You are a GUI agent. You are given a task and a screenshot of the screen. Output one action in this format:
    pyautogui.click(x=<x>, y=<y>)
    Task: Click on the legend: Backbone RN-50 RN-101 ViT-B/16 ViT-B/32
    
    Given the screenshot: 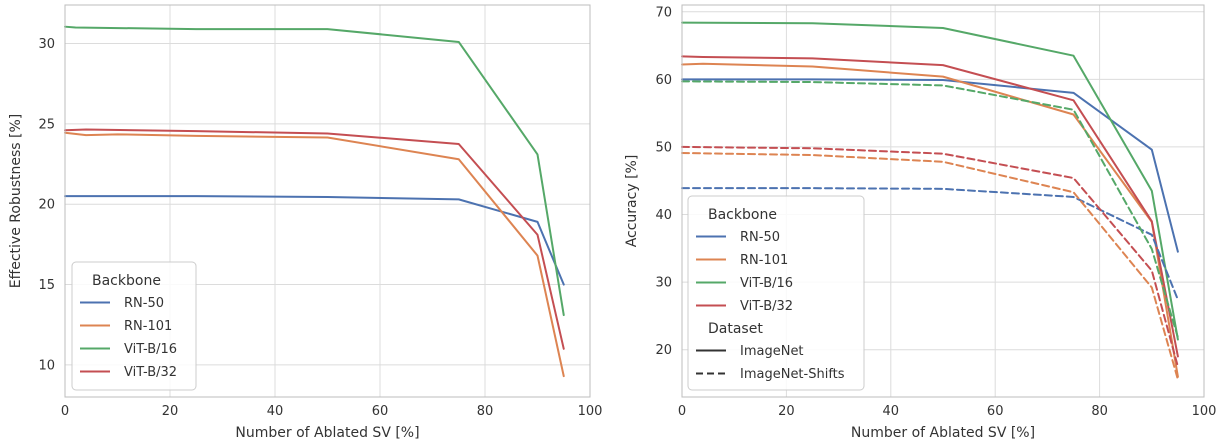 What is the action you would take?
    pyautogui.click(x=134, y=326)
    